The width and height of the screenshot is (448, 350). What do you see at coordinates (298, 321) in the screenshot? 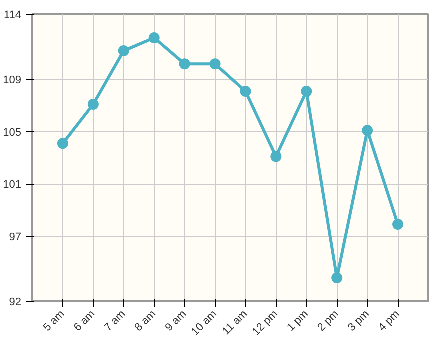
I see `x-tick-label: 1 pm` at bounding box center [298, 321].